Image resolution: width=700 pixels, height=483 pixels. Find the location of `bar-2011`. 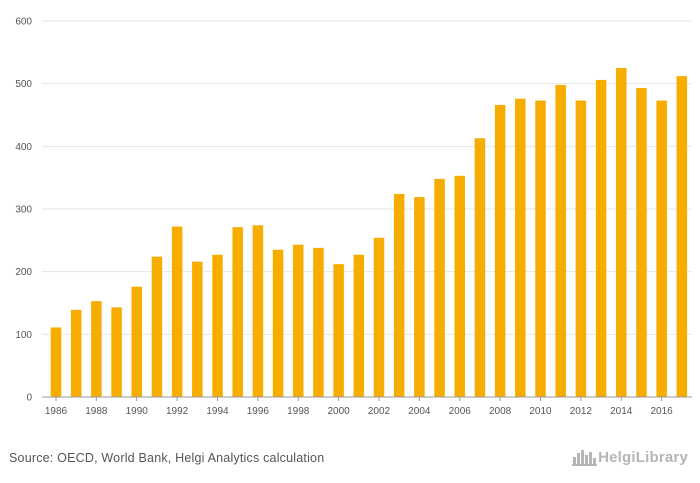

bar-2011 is located at coordinates (560, 241).